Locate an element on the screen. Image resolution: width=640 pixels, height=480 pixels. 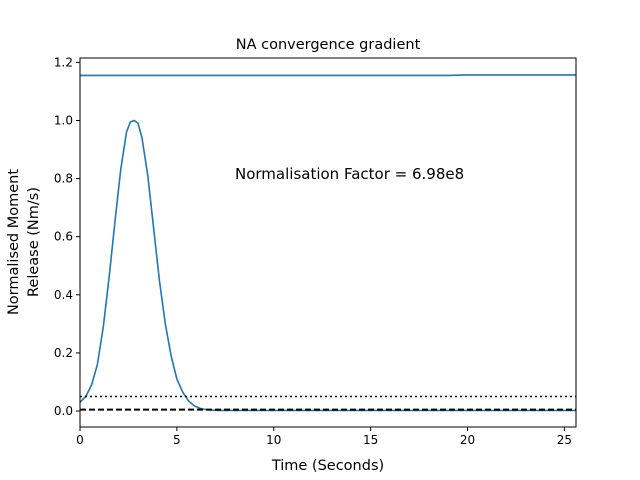
y-axis-label-line-2: Release (Nm/s) is located at coordinates (34, 242).